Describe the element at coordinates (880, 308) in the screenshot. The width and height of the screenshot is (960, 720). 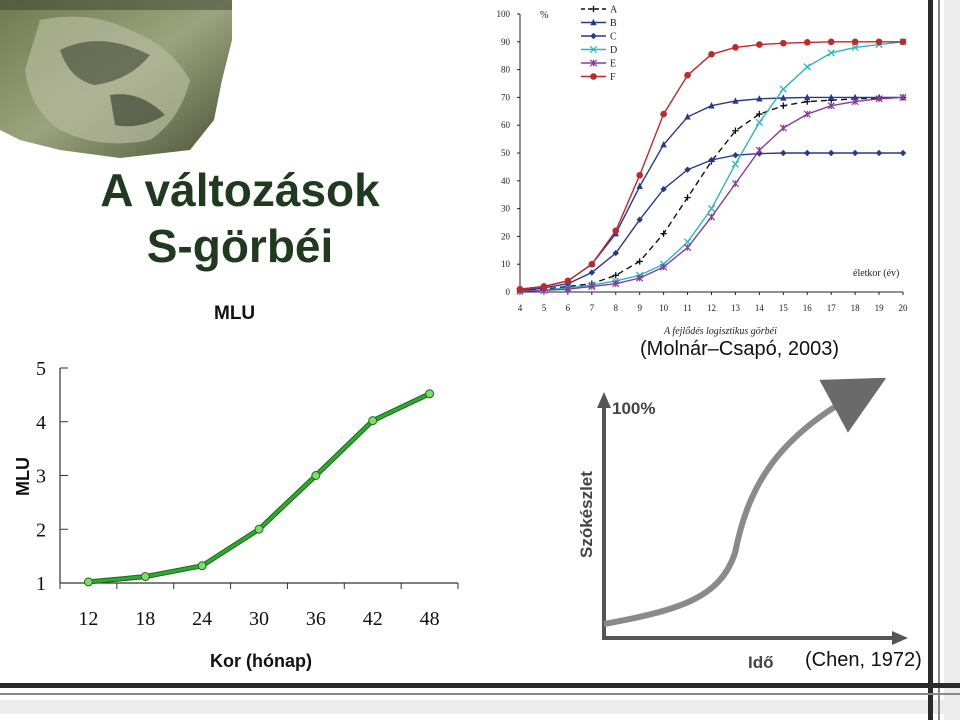
I see `logistic-x-tick-label: 19` at that location.